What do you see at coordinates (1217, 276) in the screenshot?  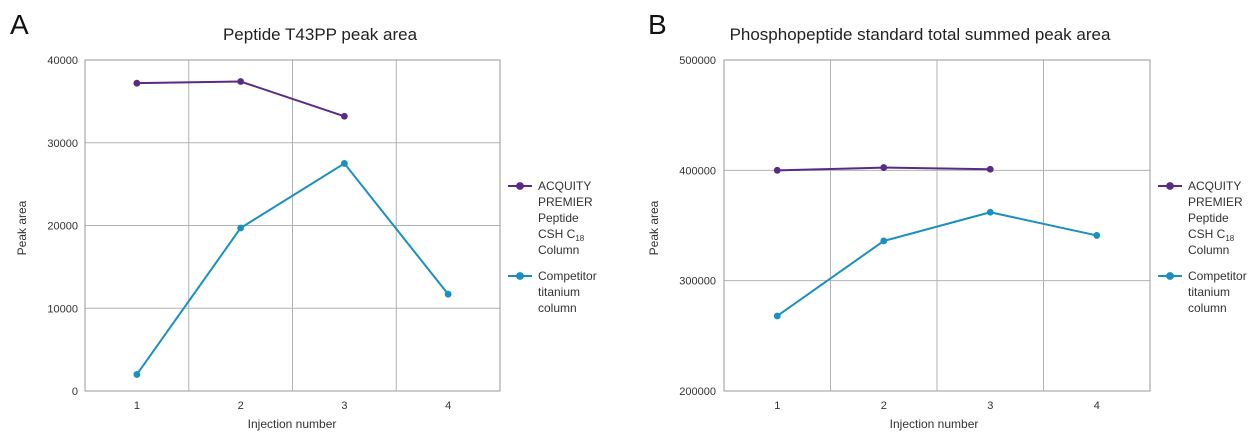 I see `panel-b-legend-competitor-line-1: Competitor` at bounding box center [1217, 276].